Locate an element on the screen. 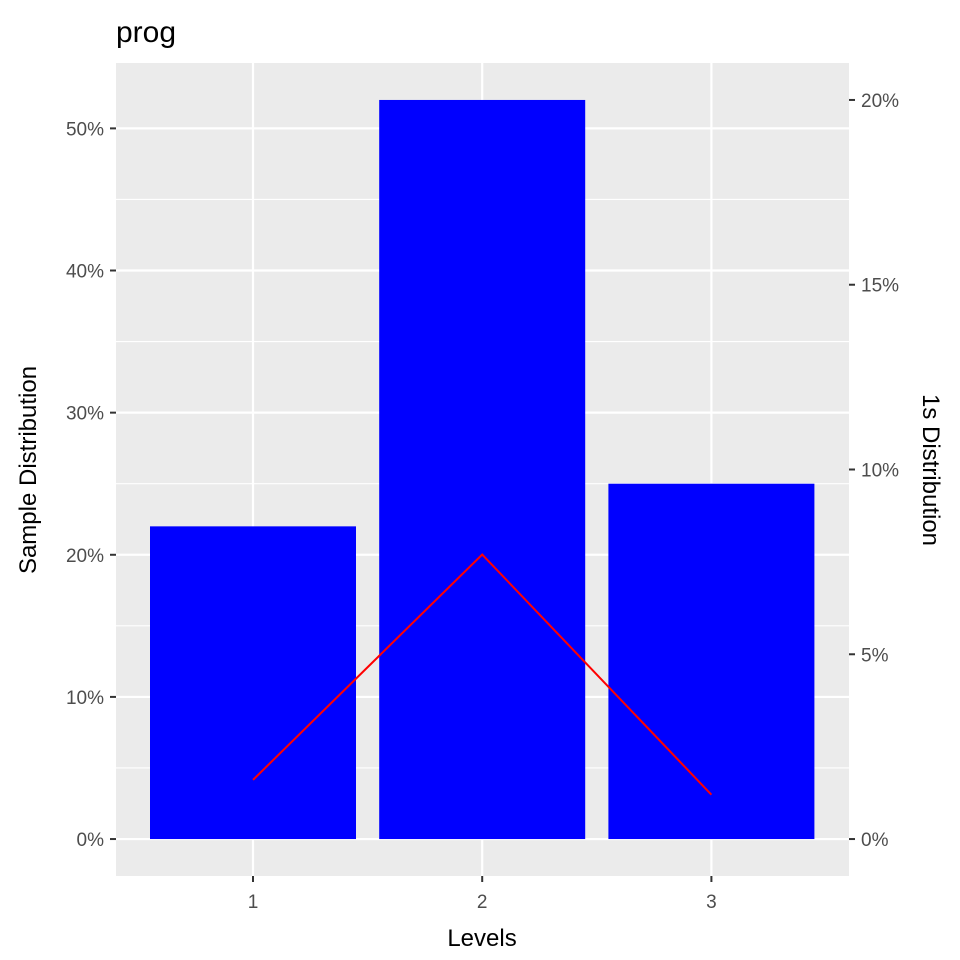 The height and width of the screenshot is (960, 960). line-series is located at coordinates (482, 674).